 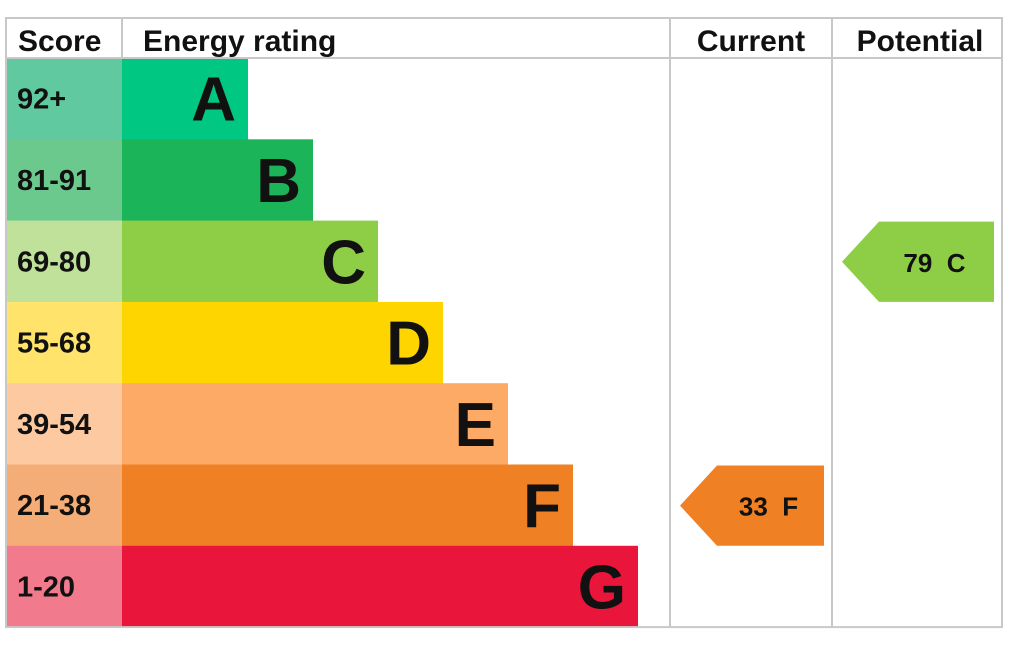 I want to click on score-cell-f, so click(x=64, y=505).